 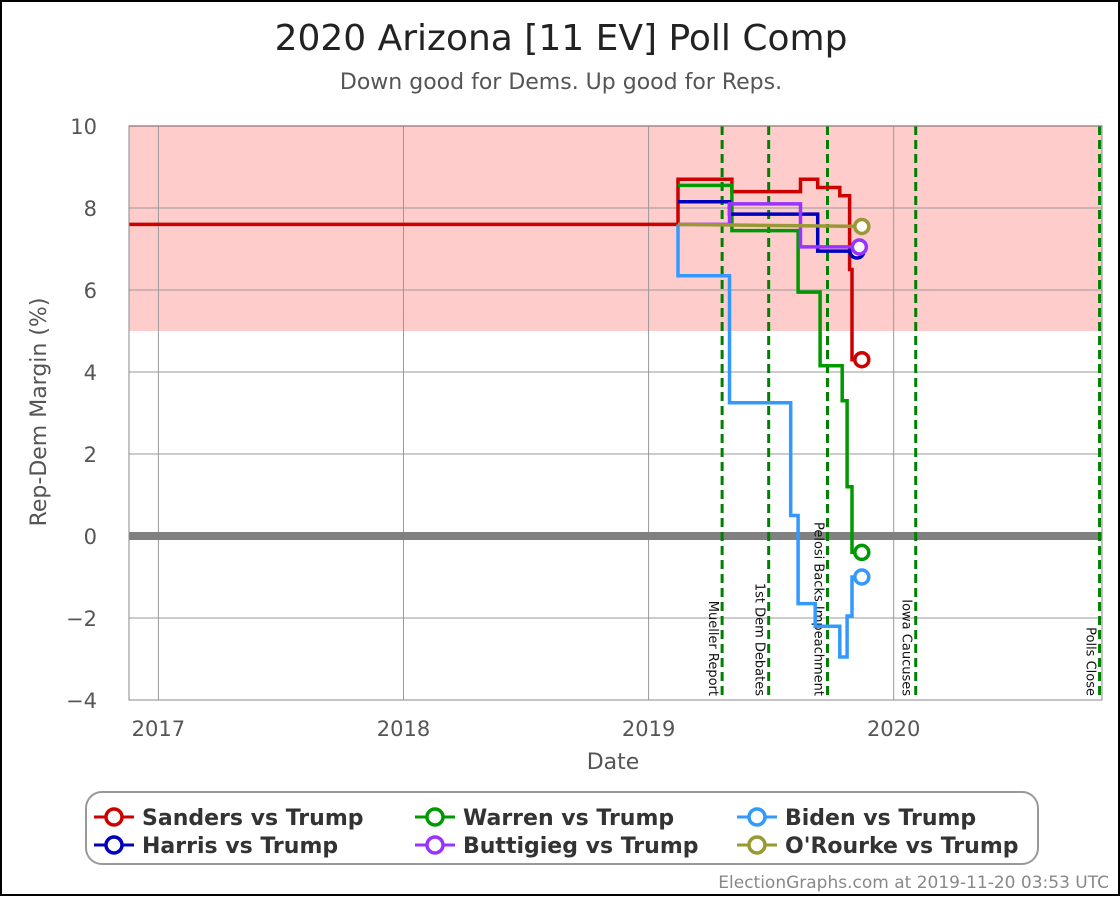 I want to click on legend-entry-label: Sanders vs Trump, so click(x=253, y=818).